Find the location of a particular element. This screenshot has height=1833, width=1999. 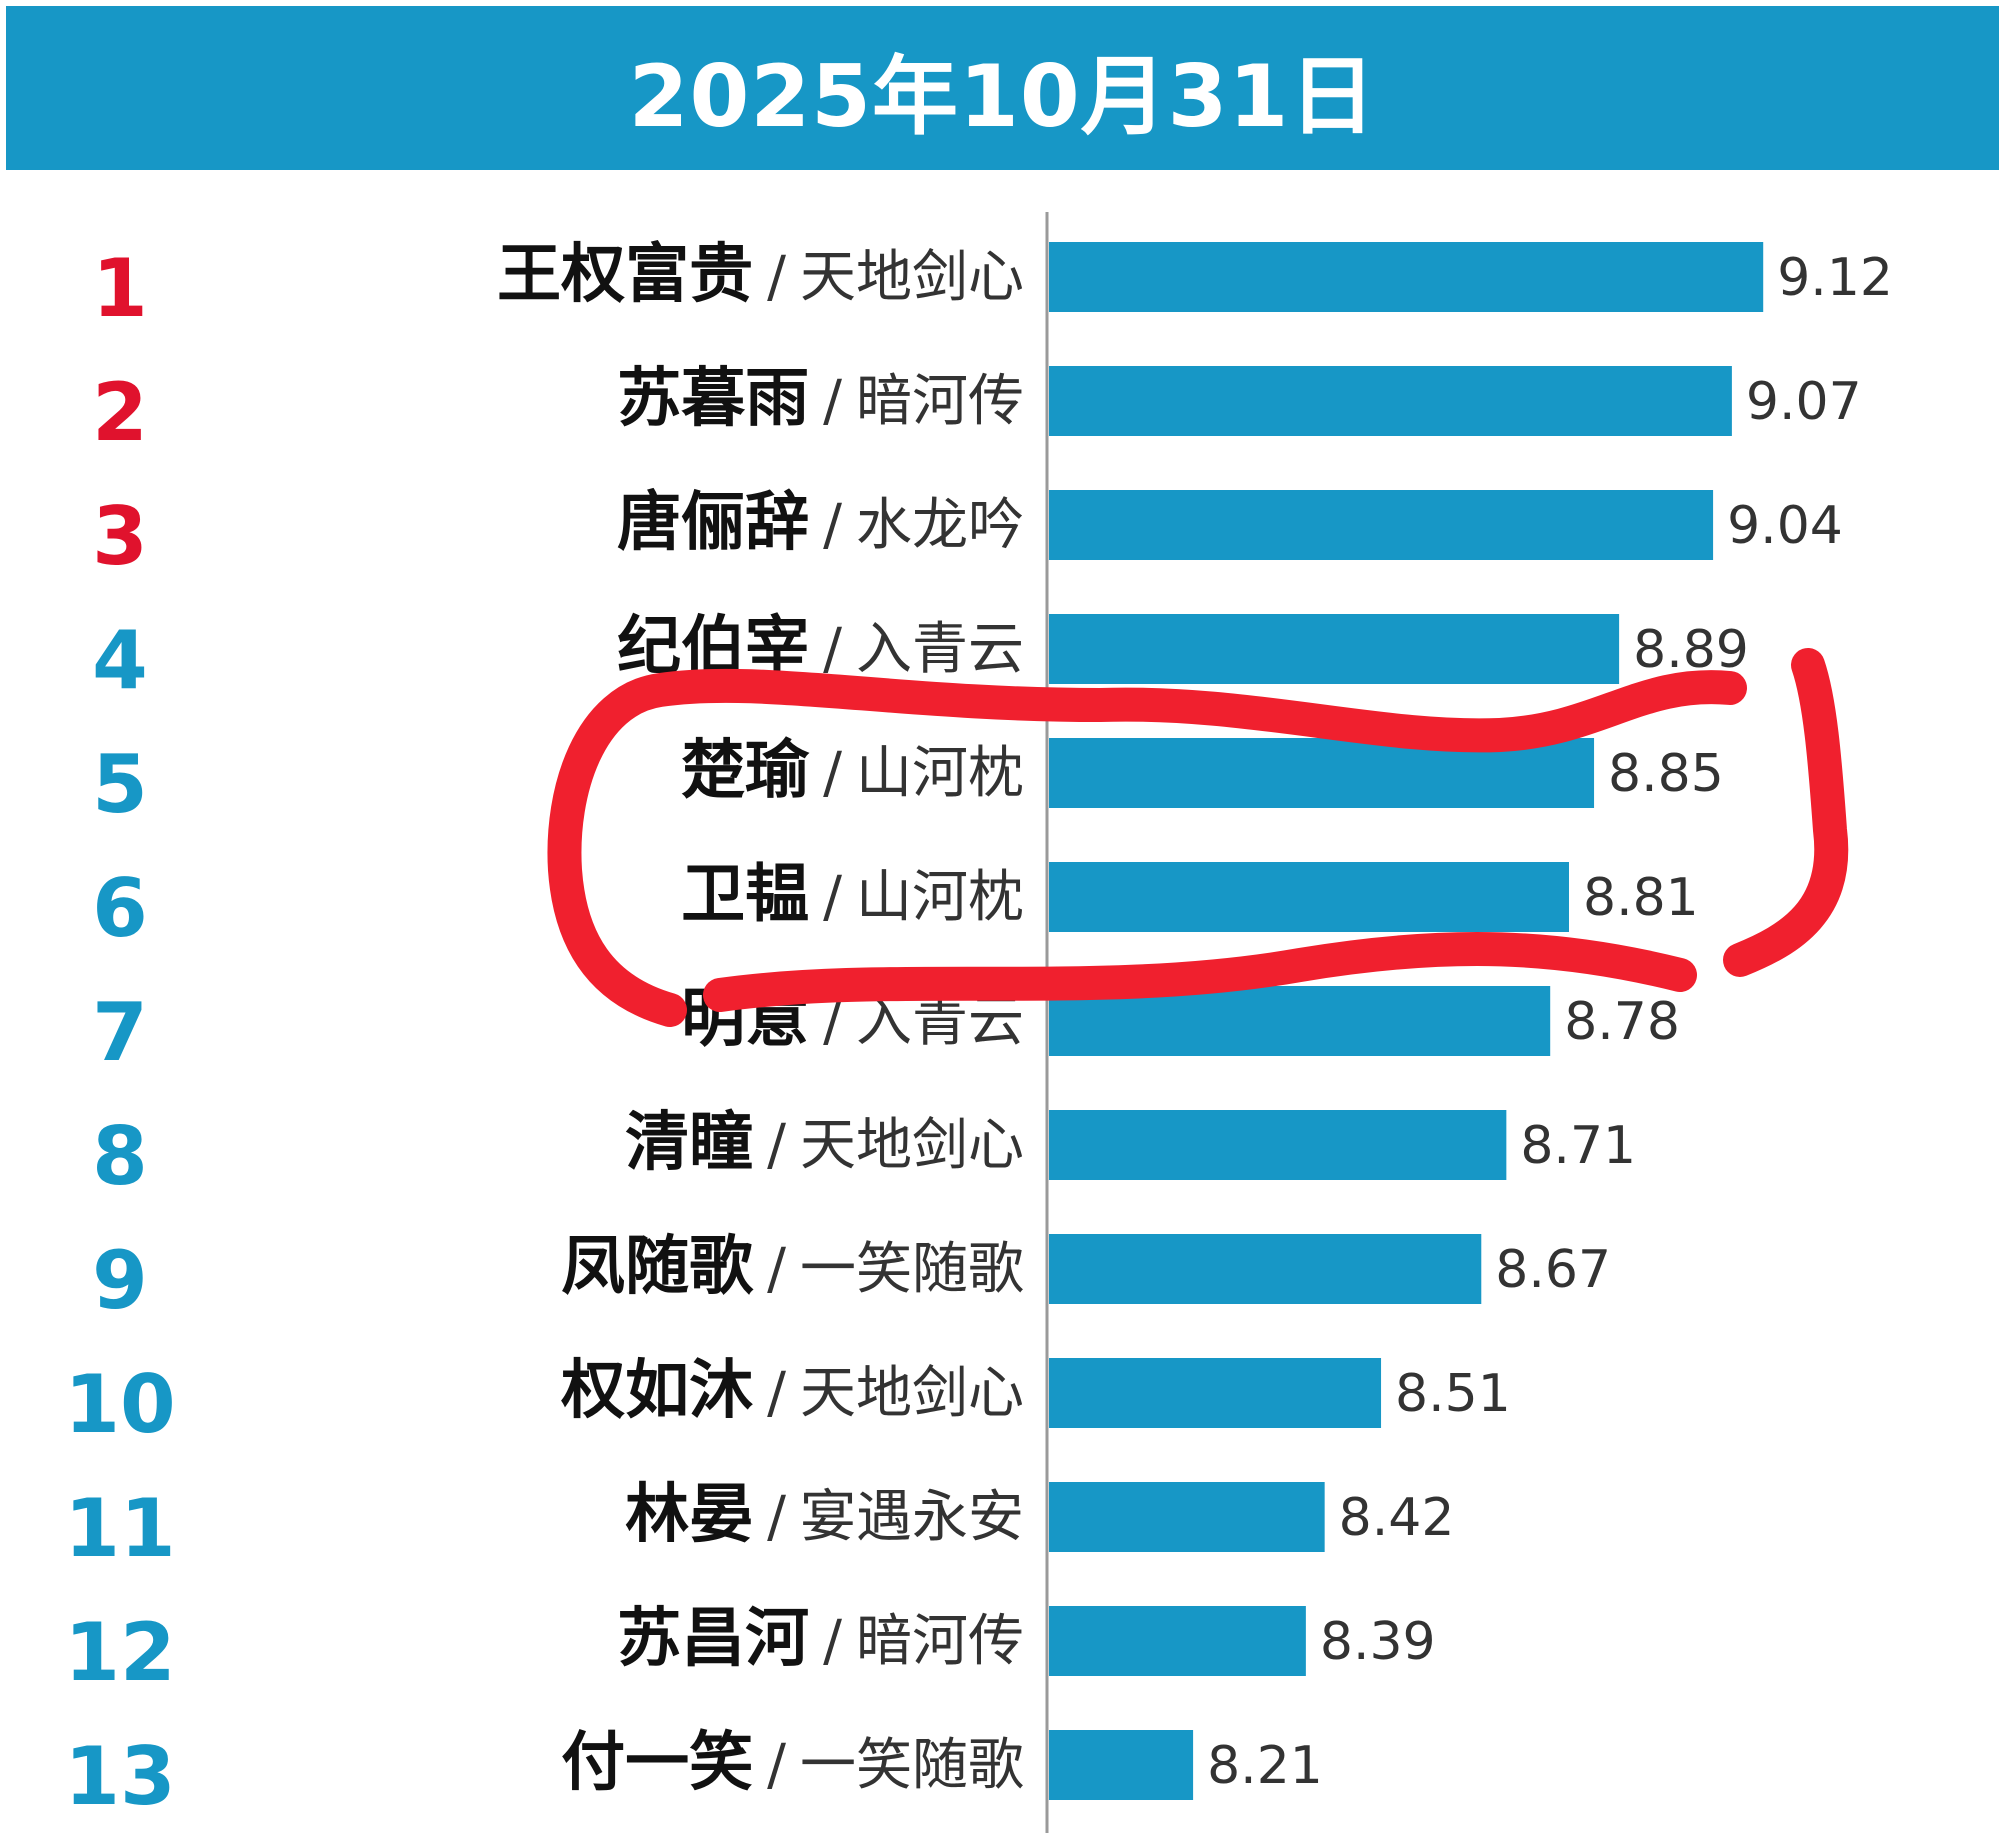

chart-title: 2025年10月31日 is located at coordinates (1002, 96).